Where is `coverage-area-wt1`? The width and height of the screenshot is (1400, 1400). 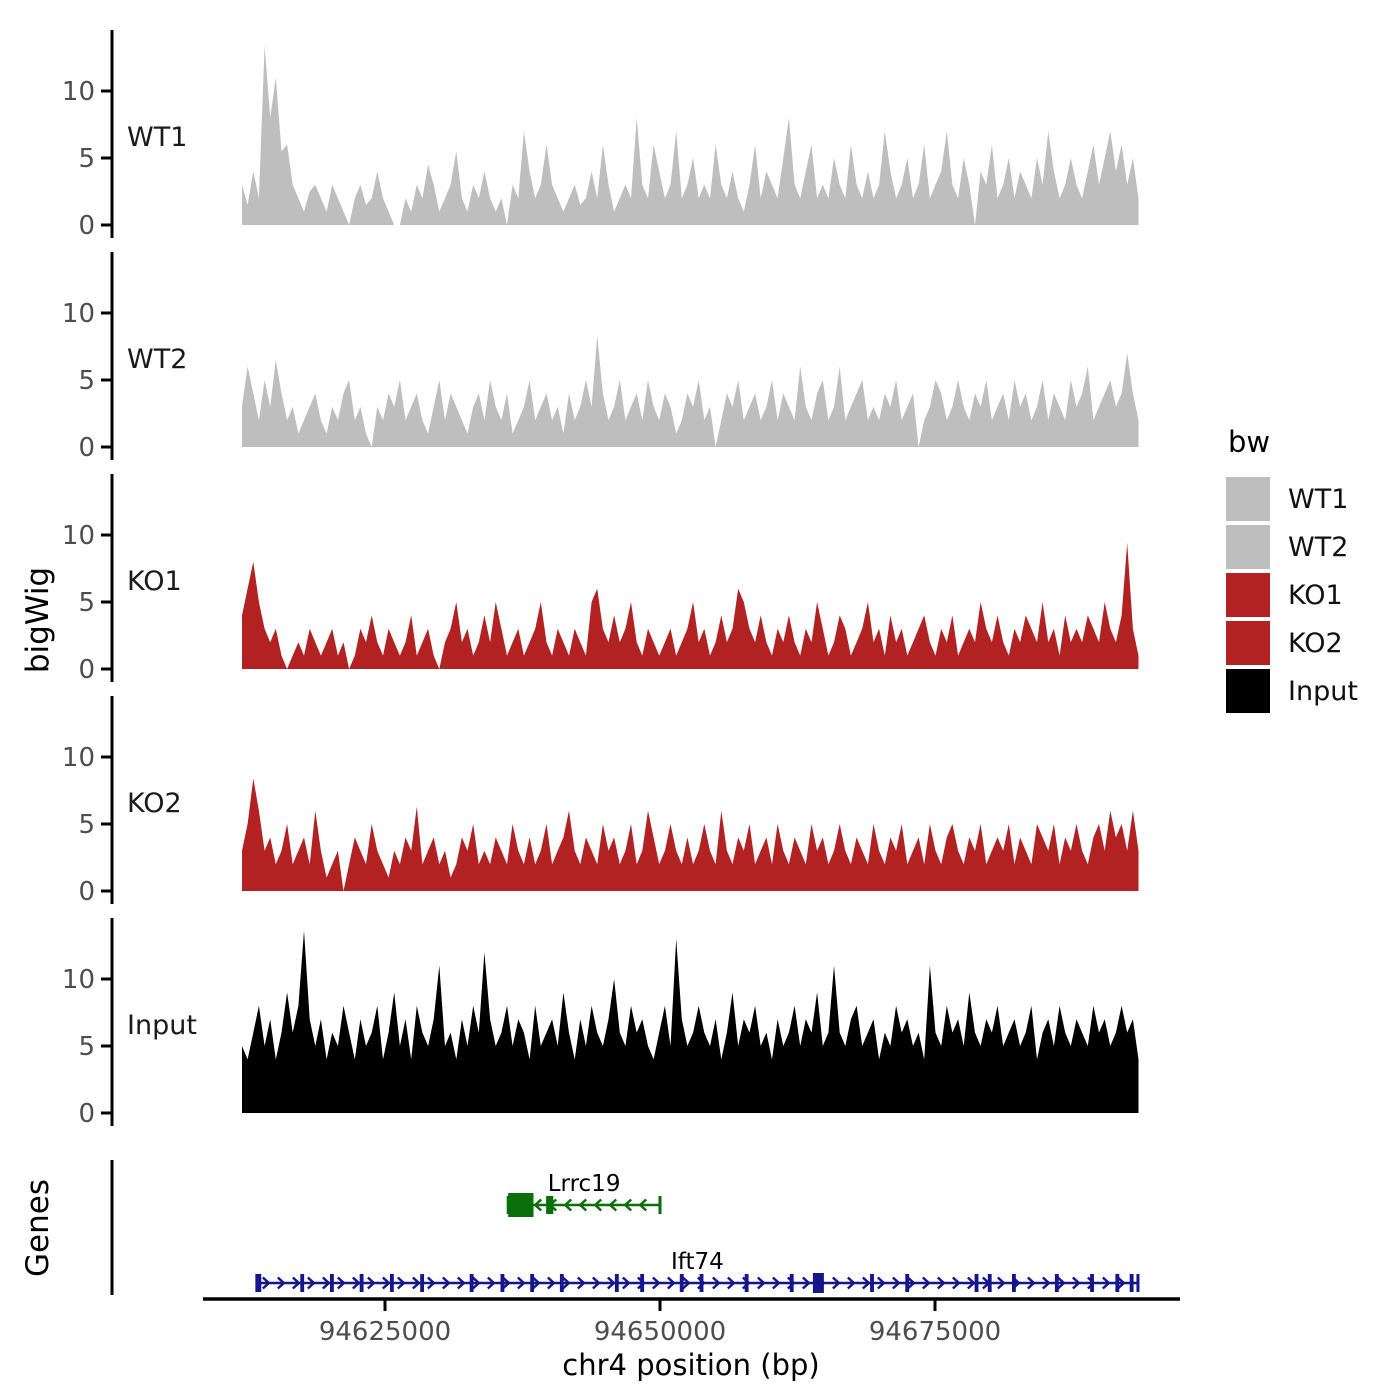
coverage-area-wt1 is located at coordinates (690, 135).